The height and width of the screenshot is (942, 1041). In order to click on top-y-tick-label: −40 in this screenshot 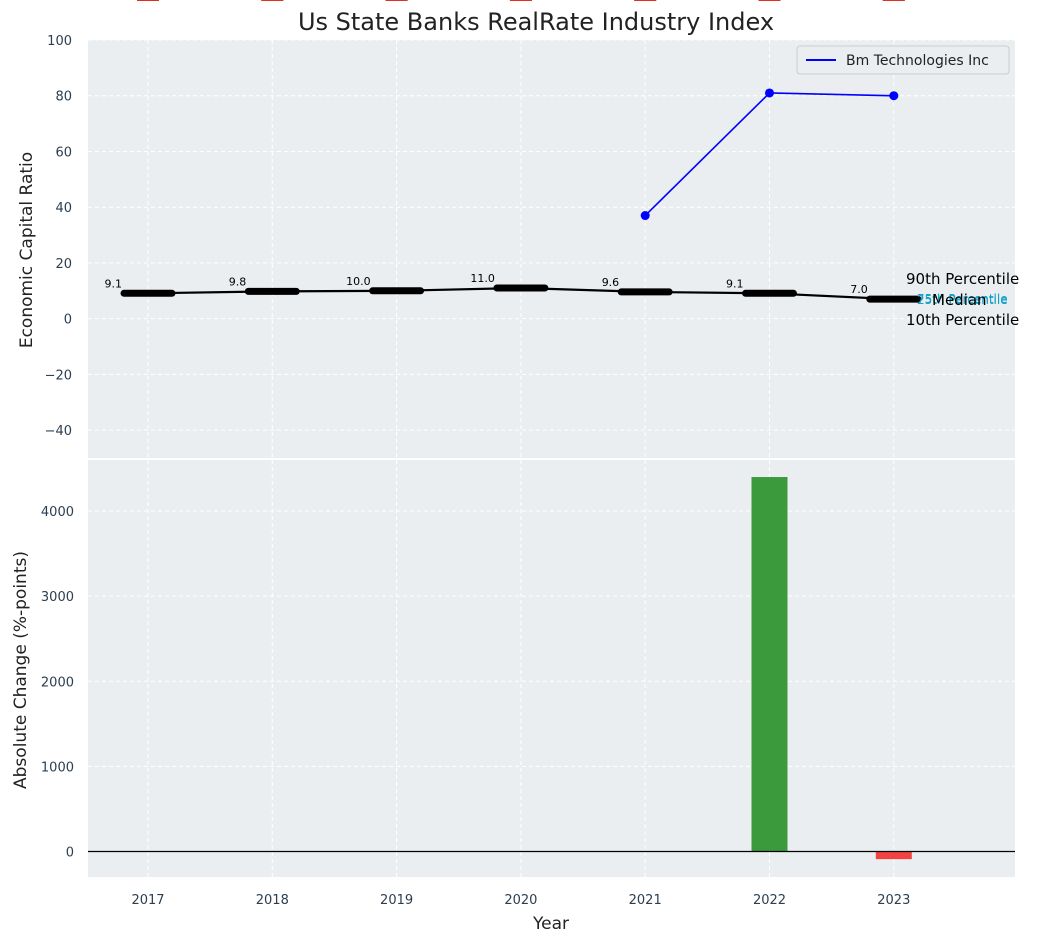, I will do `click(58, 431)`.